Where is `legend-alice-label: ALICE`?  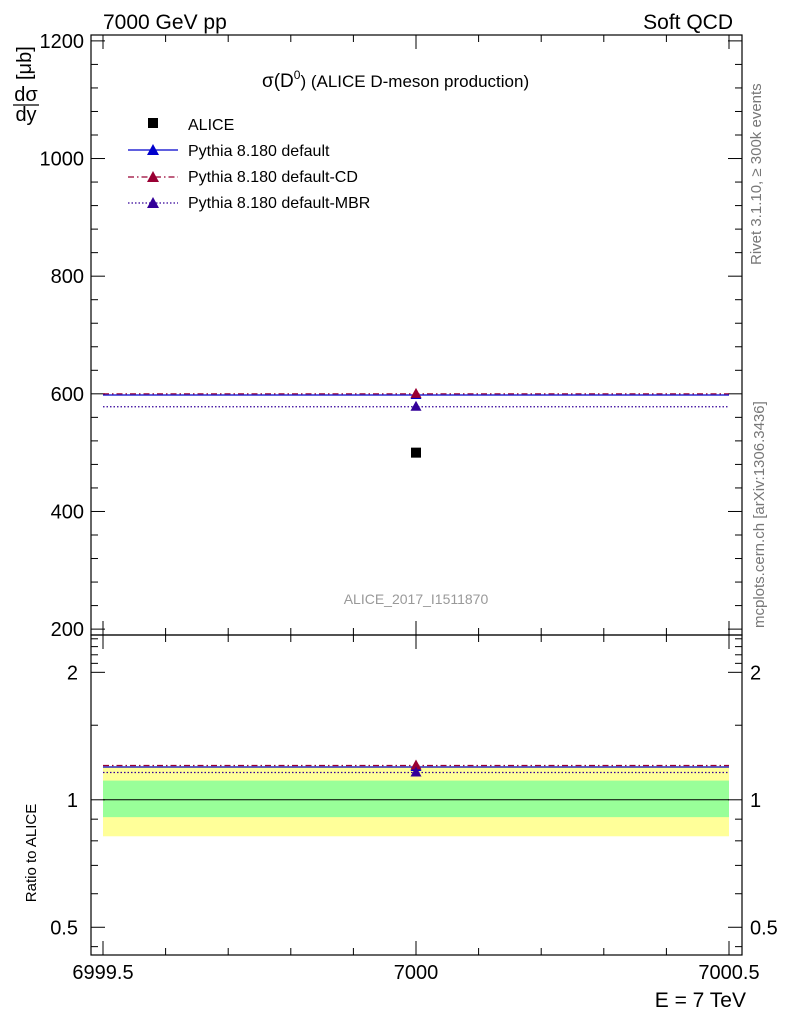 legend-alice-label: ALICE is located at coordinates (211, 125).